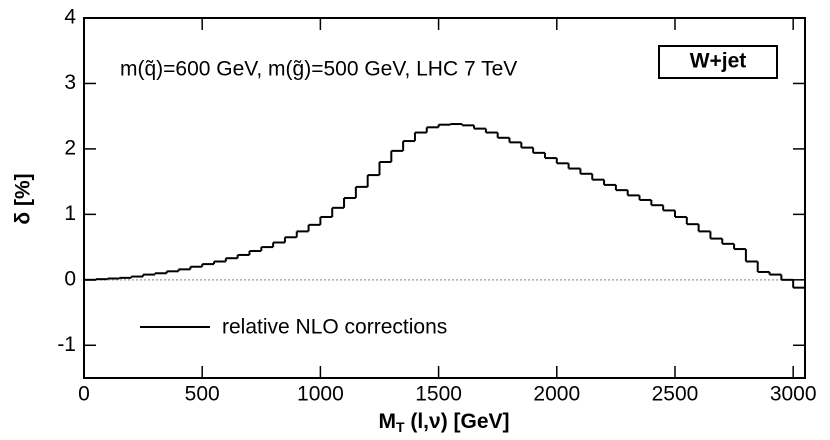 This screenshot has height=440, width=830. What do you see at coordinates (556, 394) in the screenshot?
I see `x-tick-label: 2000` at bounding box center [556, 394].